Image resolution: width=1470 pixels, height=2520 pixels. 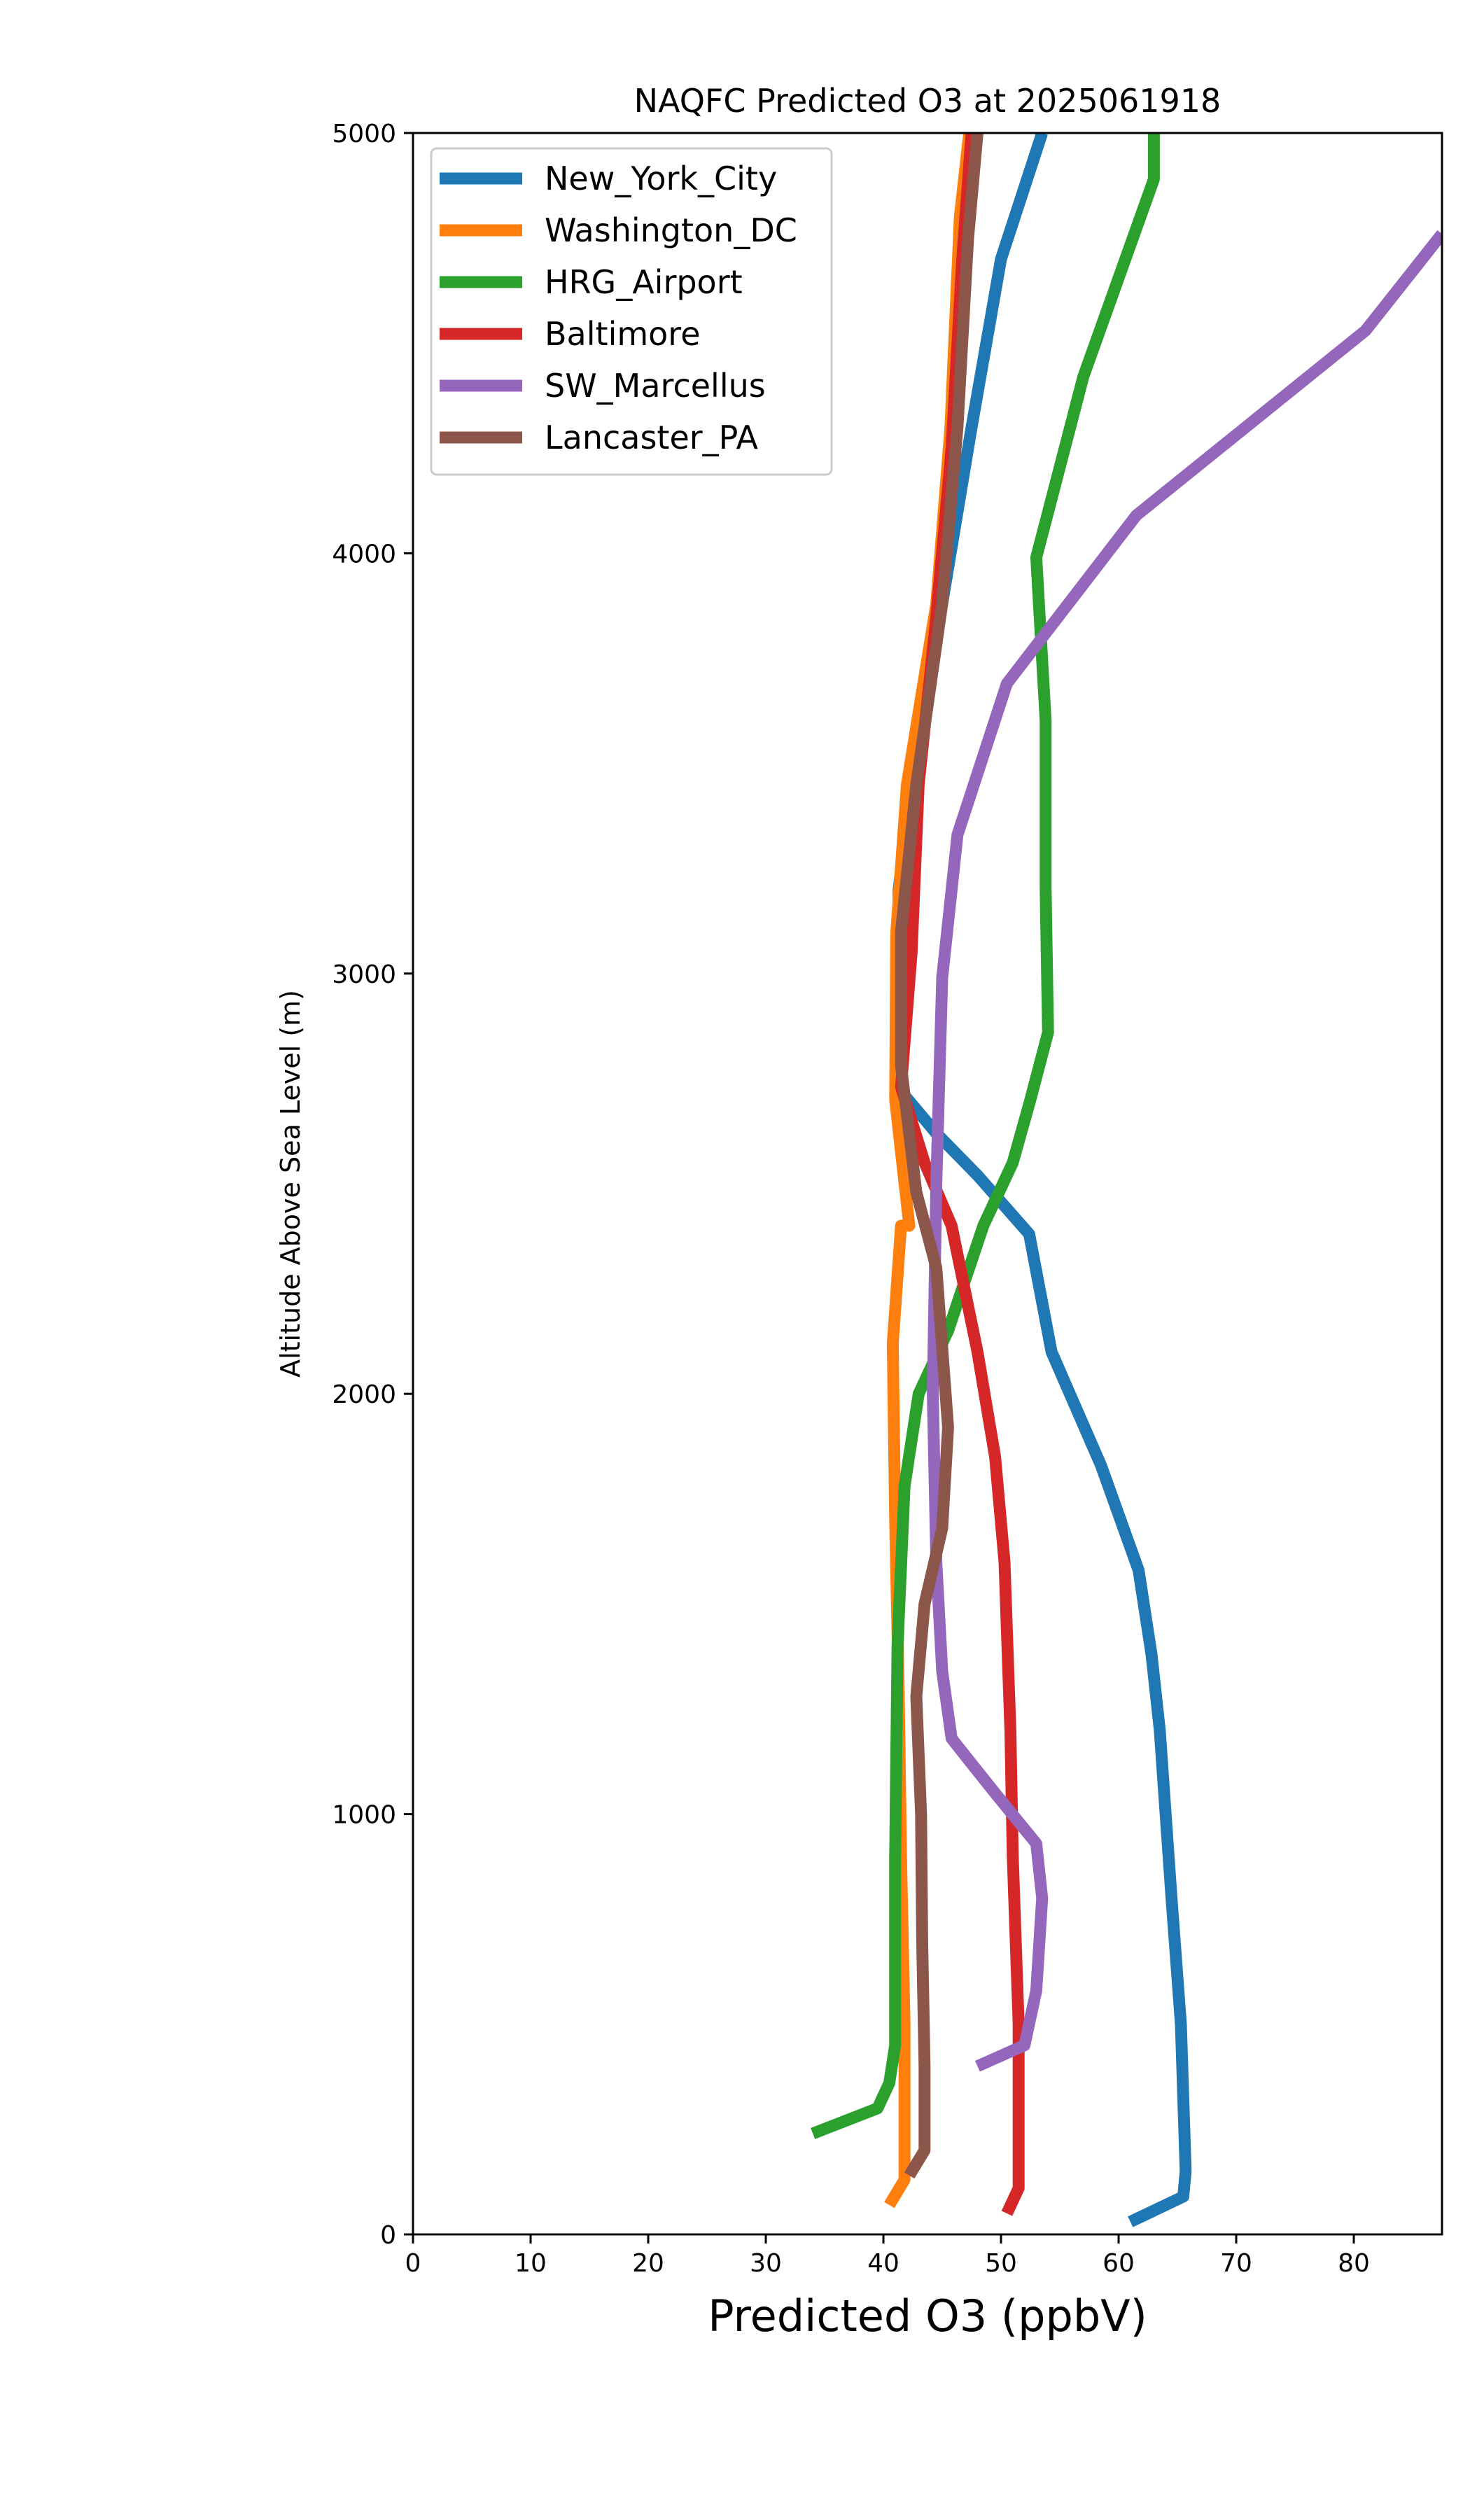 I want to click on x-axis: 0 10 20 30 40 50 60 70 80, so click(x=887, y=2256).